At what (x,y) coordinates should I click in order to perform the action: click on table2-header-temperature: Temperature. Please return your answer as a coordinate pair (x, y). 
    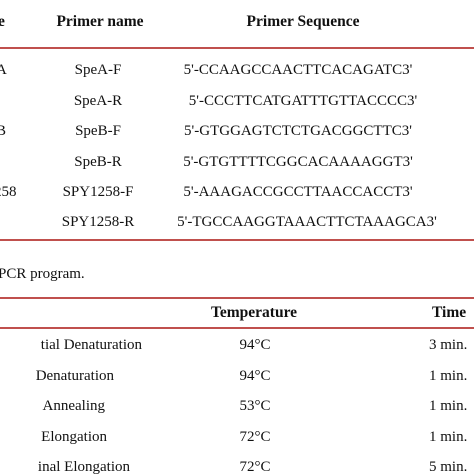
    Looking at the image, I should click on (254, 312).